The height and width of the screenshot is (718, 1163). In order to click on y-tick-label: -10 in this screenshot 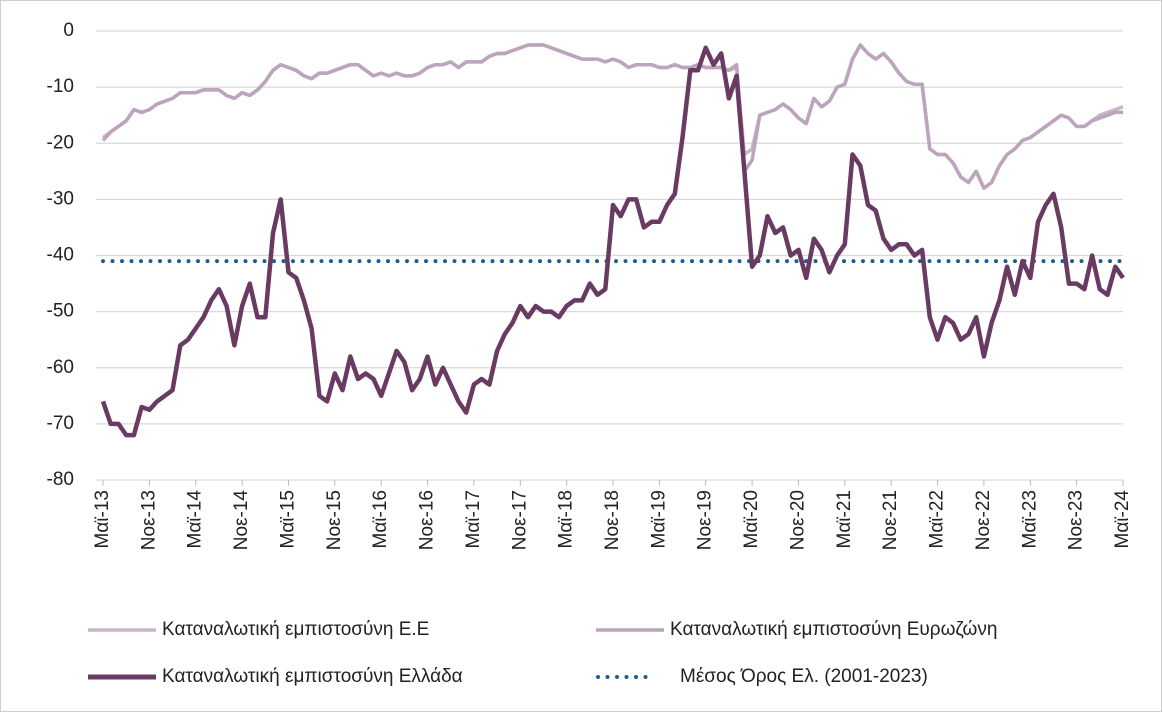, I will do `click(60, 86)`.